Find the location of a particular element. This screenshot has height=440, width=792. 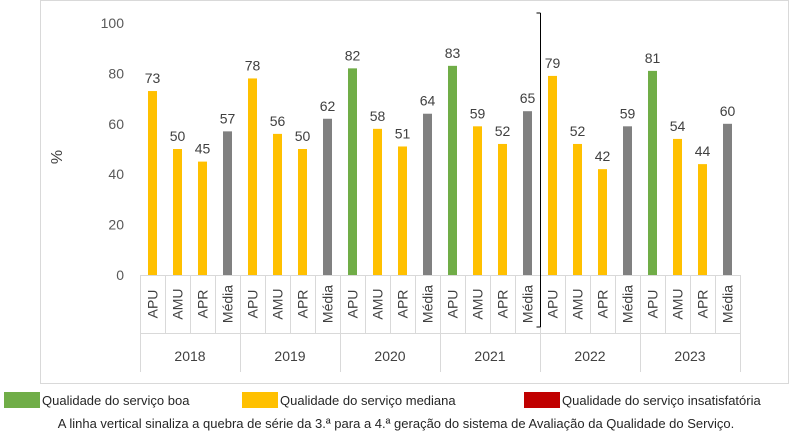

legend-item-boa: Qualidade do serviço boa is located at coordinates (96, 400).